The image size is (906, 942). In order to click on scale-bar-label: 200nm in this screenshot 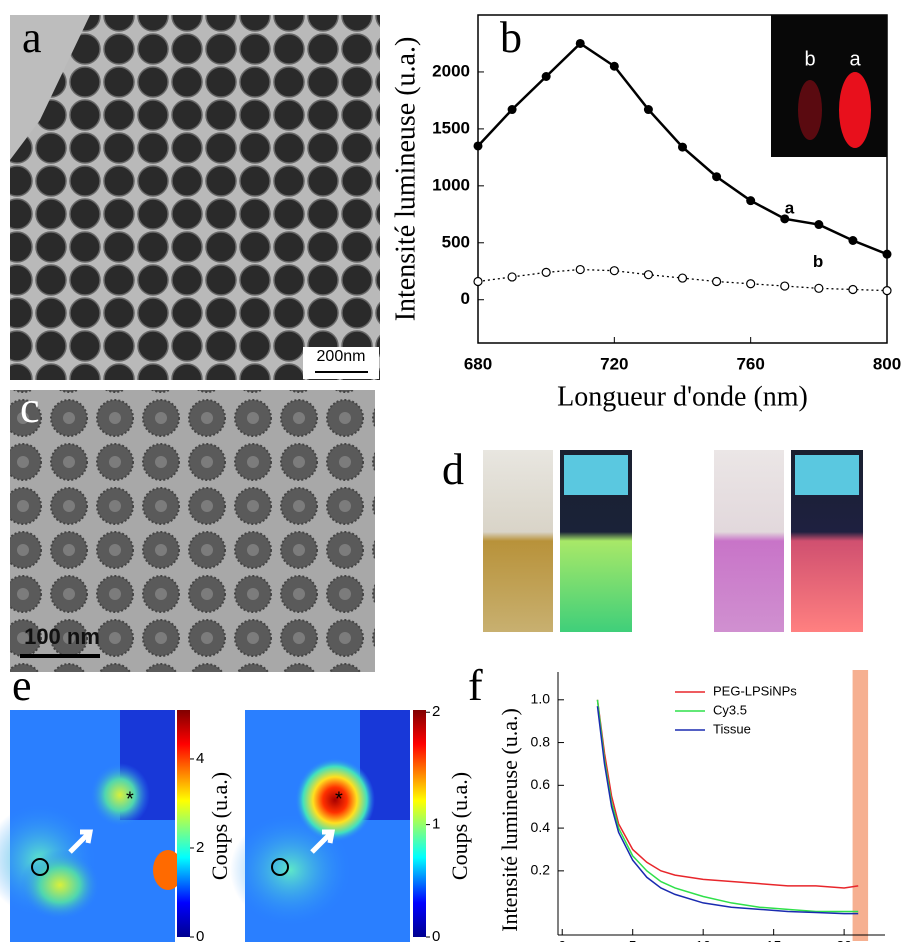, I will do `click(341, 356)`.